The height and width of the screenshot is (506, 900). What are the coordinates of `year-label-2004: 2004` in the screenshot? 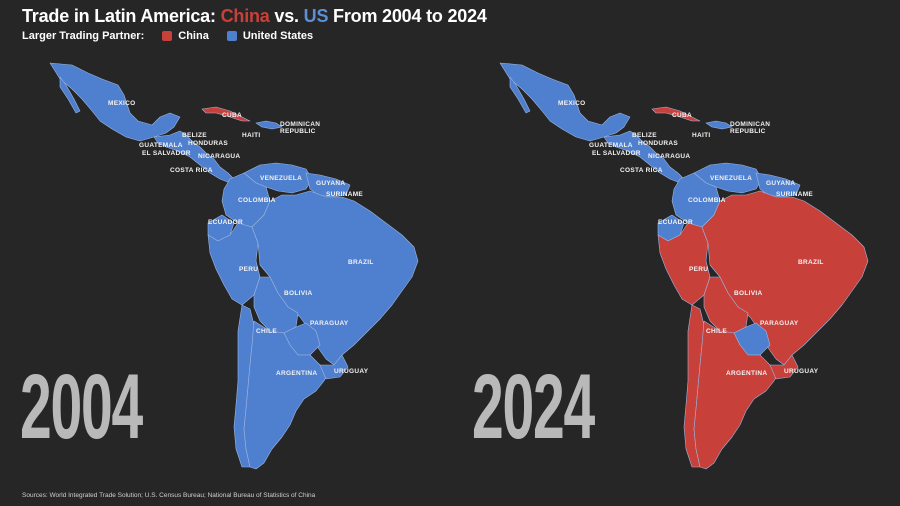 It's located at (81, 407).